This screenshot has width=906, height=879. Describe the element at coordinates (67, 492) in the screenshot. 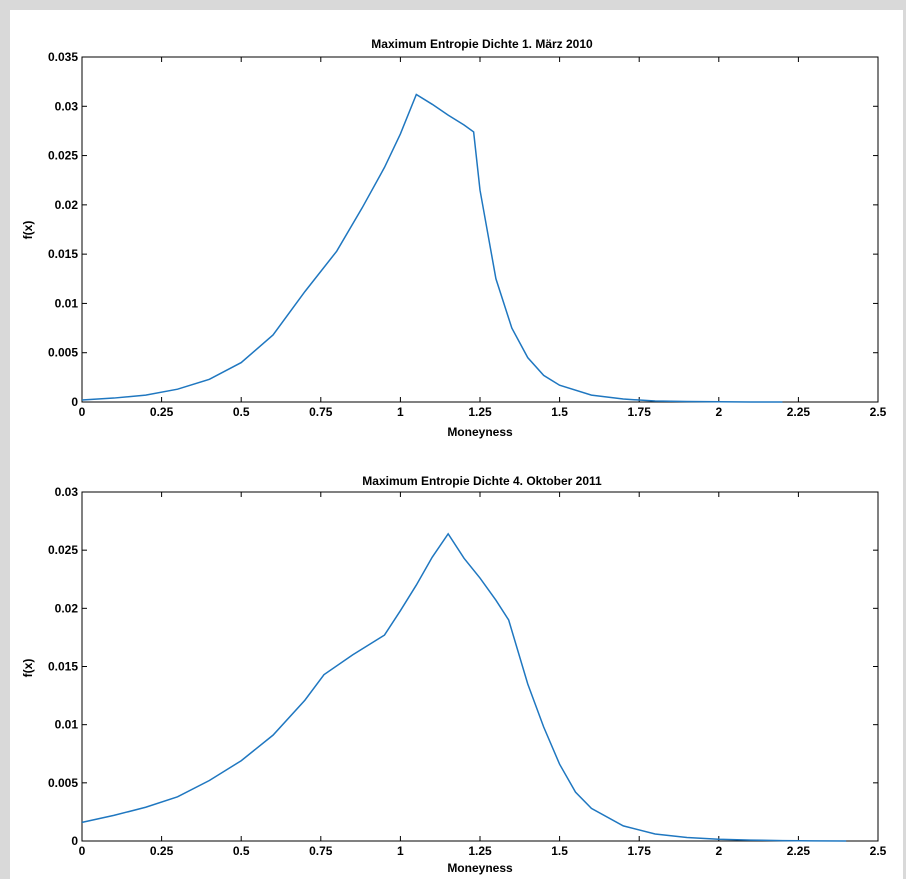

I see `chart-2-y-tick-label: 0.03` at that location.